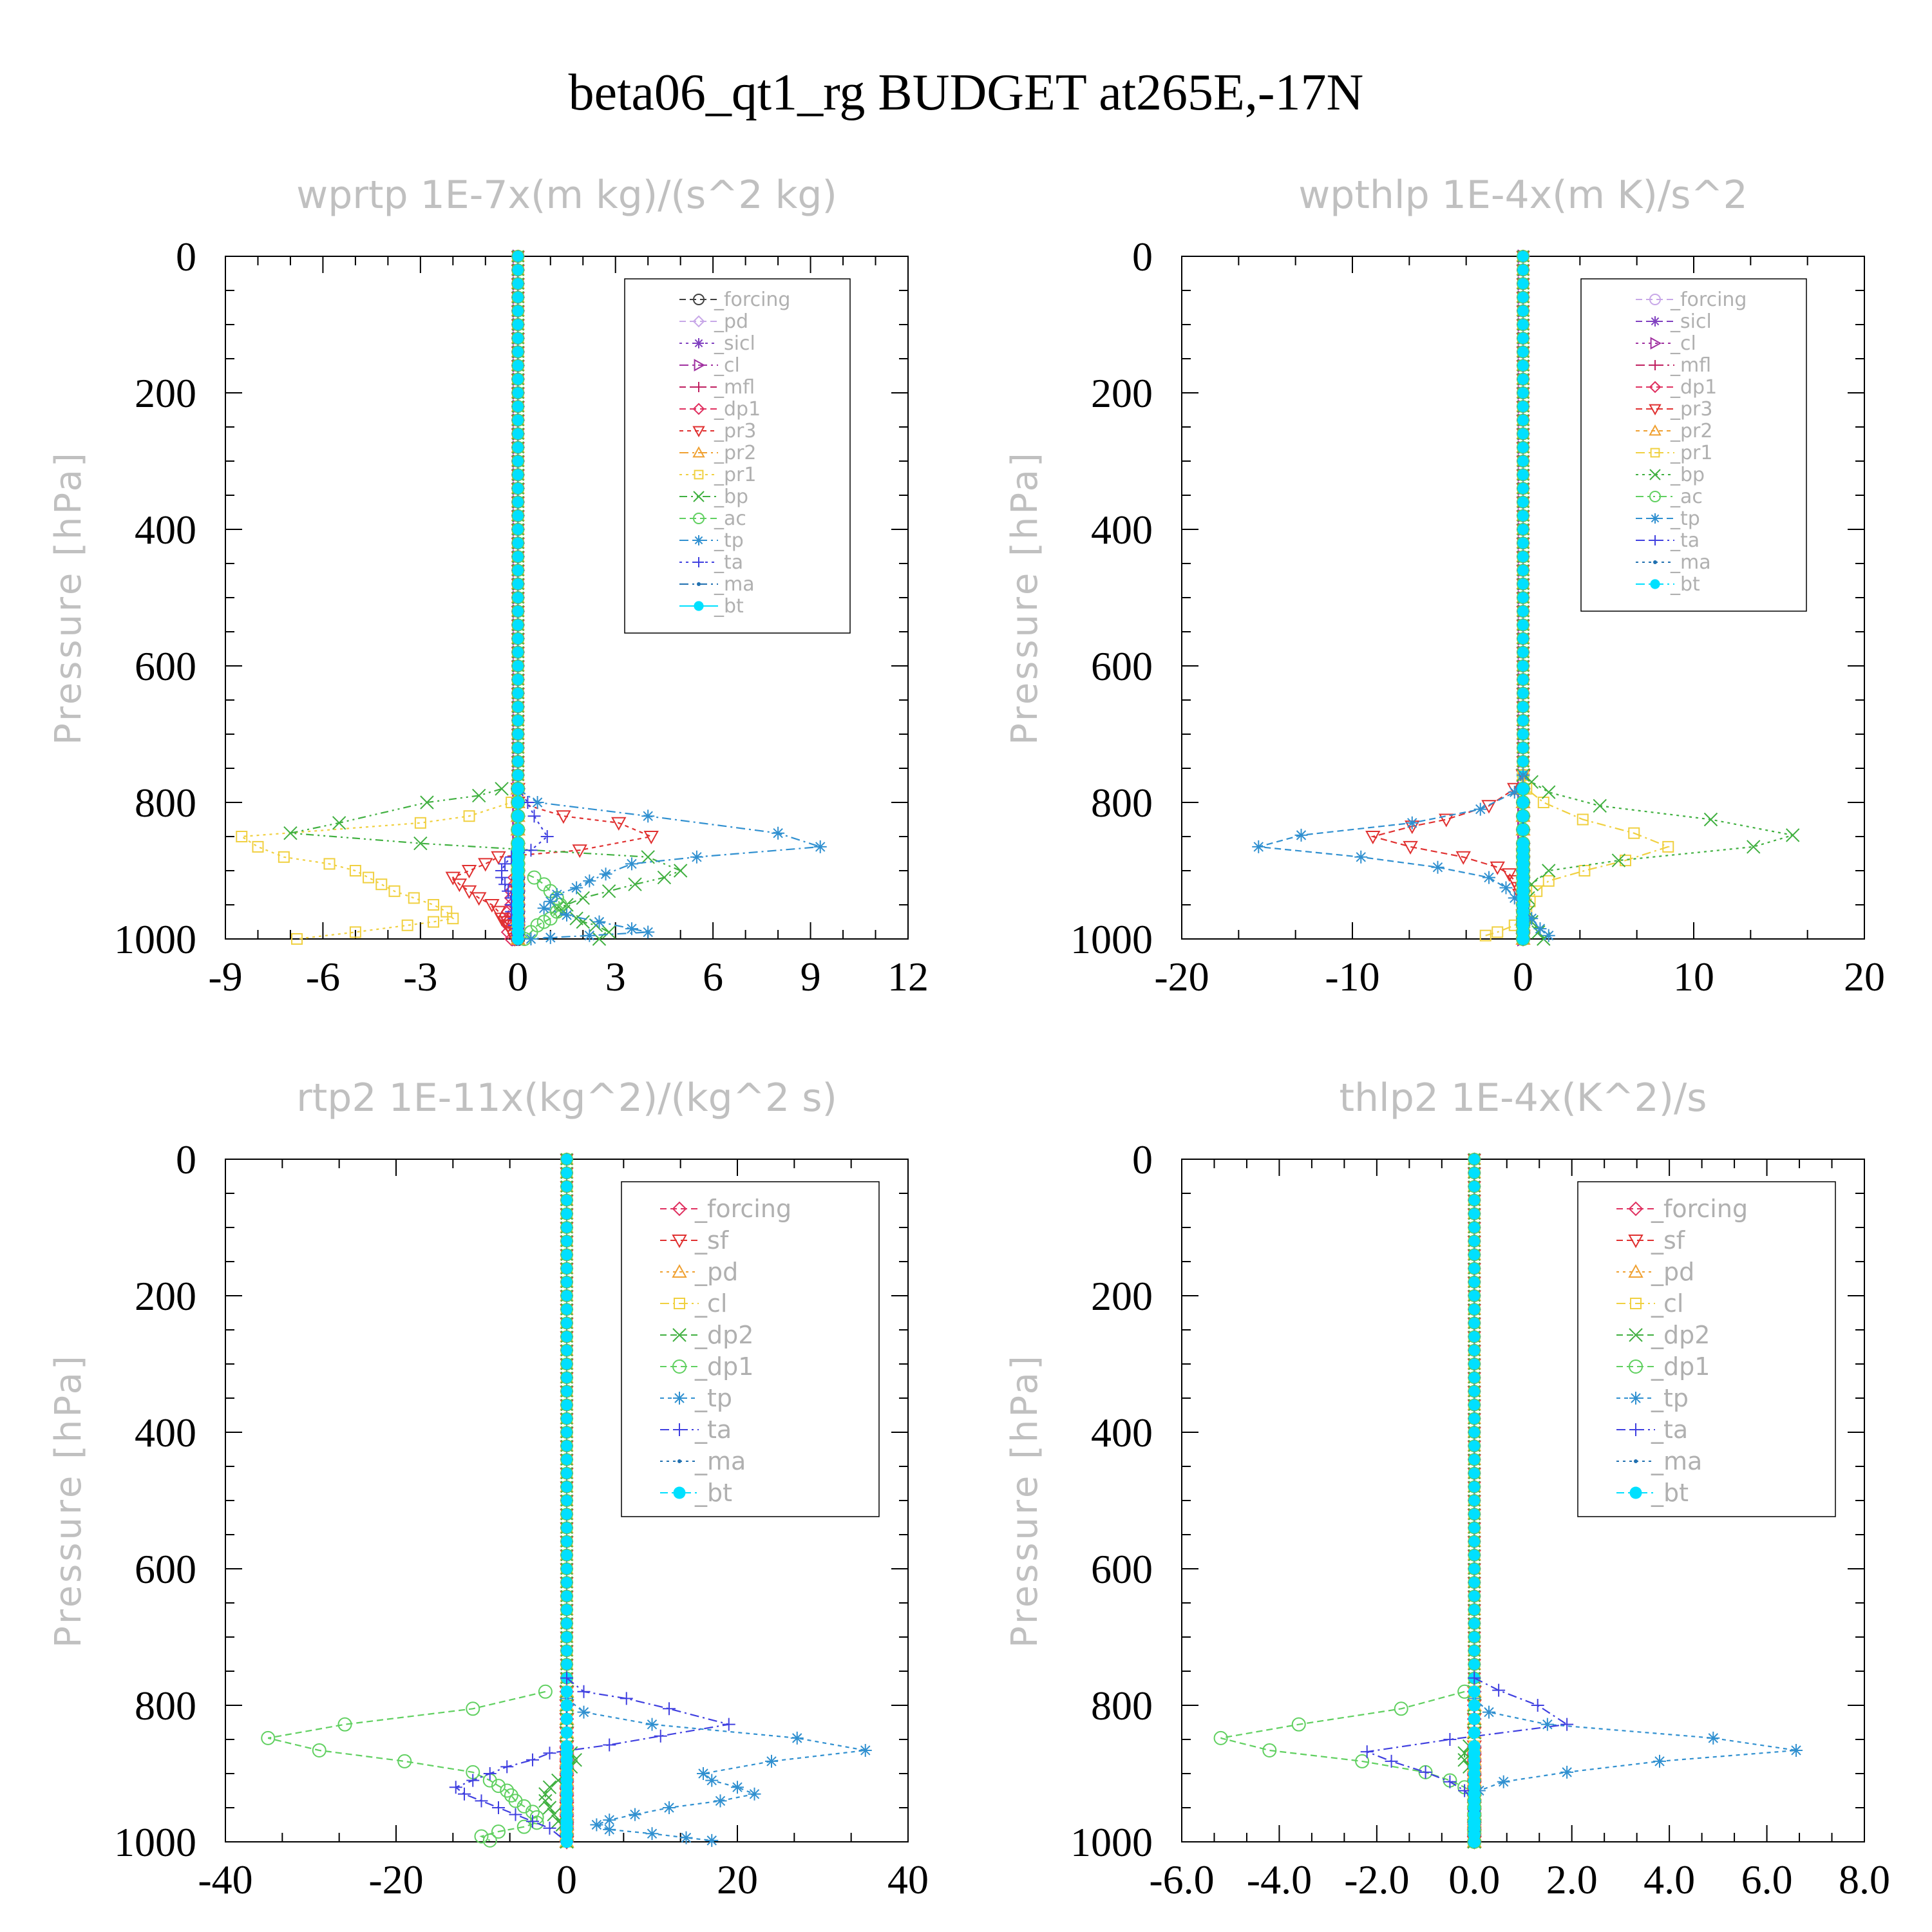 This screenshot has width=1932, height=1932. I want to click on y-tick-label: 800, so click(1122, 1706).